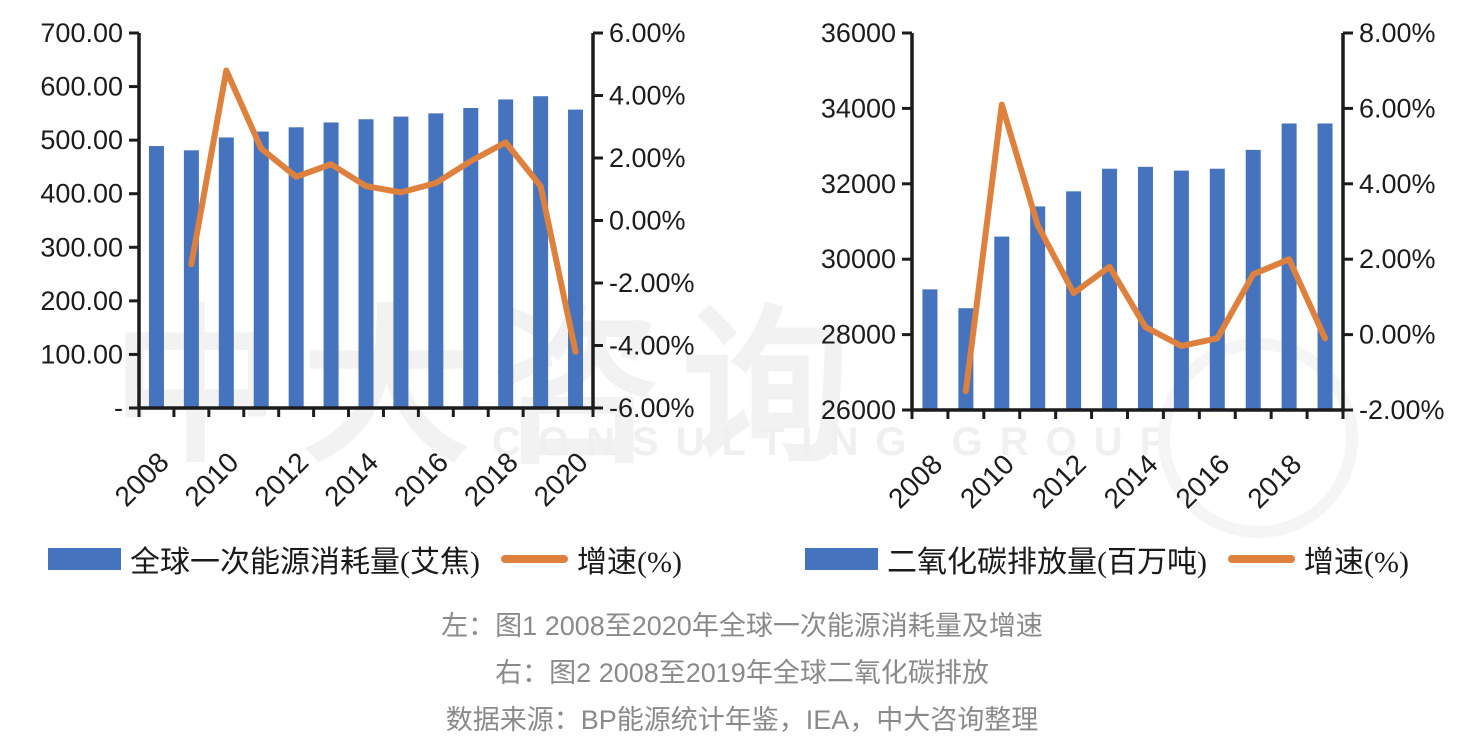 Image resolution: width=1484 pixels, height=750 pixels. What do you see at coordinates (118, 408) in the screenshot?
I see `left-axis-tick-label: -` at bounding box center [118, 408].